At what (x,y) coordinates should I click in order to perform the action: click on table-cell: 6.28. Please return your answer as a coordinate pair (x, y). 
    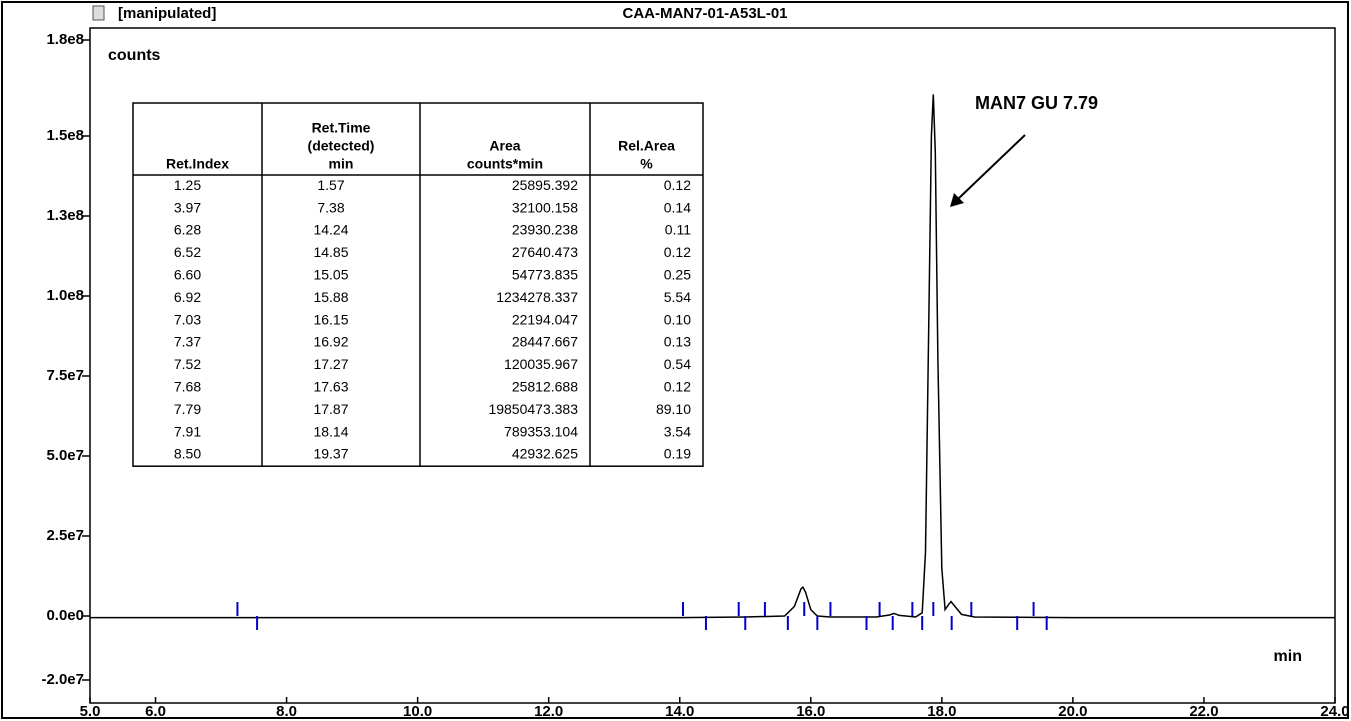
    Looking at the image, I should click on (187, 230).